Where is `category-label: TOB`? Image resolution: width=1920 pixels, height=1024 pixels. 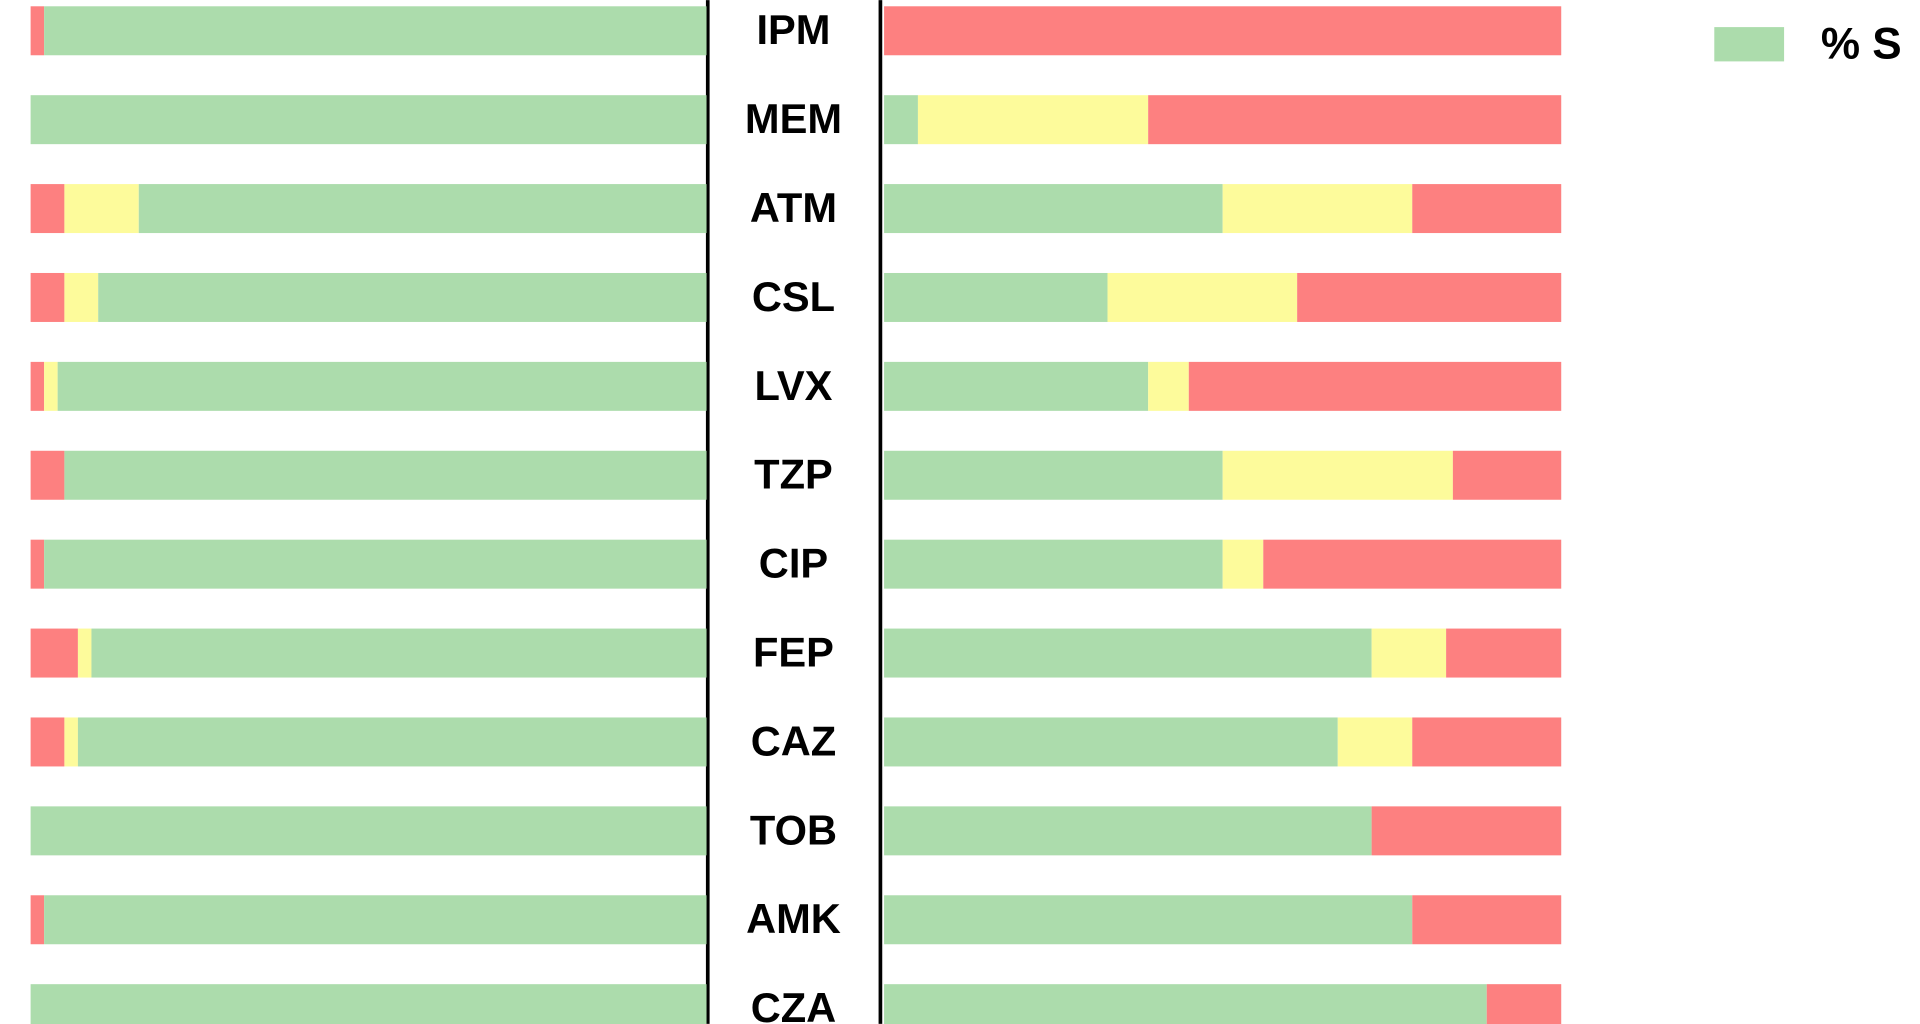
category-label: TOB is located at coordinates (793, 829).